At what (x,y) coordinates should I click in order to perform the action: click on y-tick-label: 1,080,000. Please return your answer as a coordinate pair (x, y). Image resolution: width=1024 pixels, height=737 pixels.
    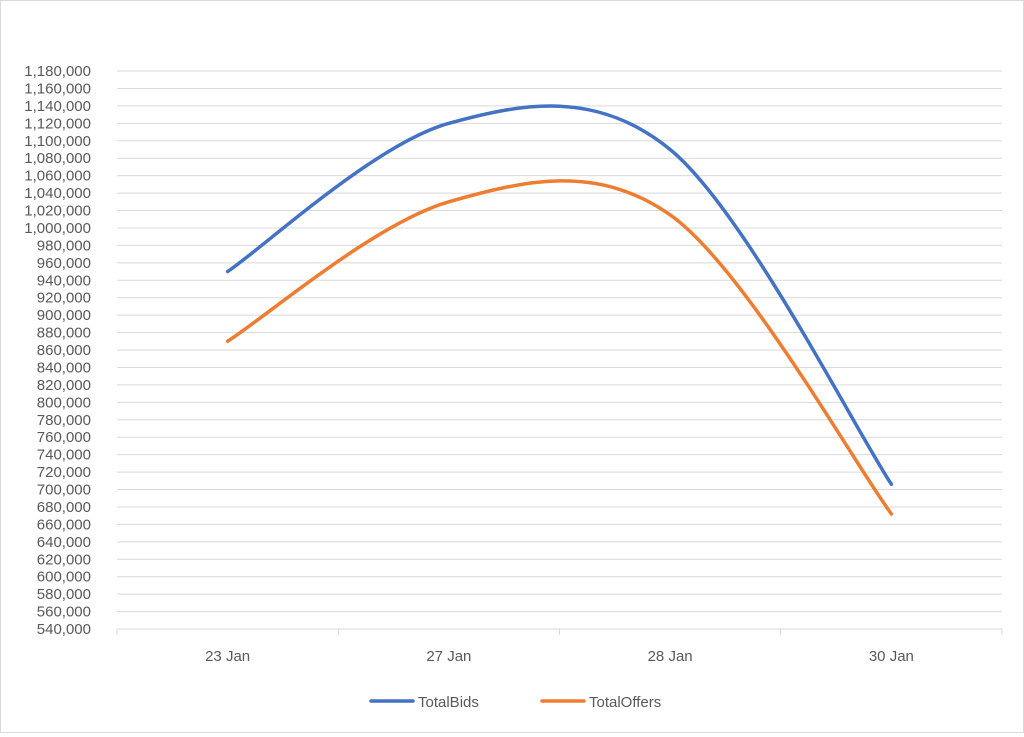
    Looking at the image, I should click on (57, 158).